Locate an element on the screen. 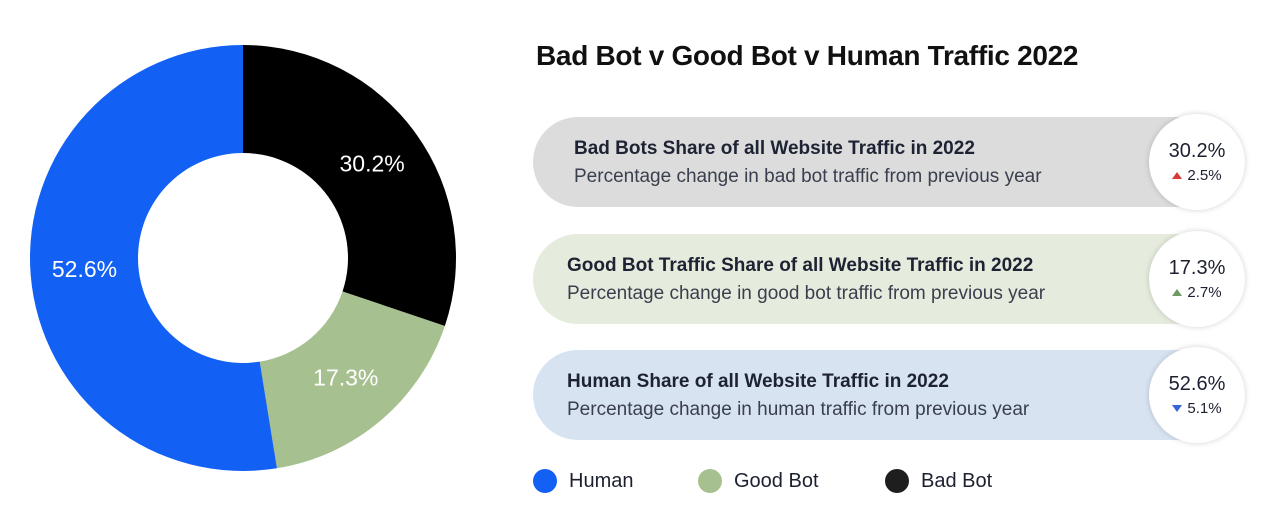  slice-good-bot is located at coordinates (352, 380).